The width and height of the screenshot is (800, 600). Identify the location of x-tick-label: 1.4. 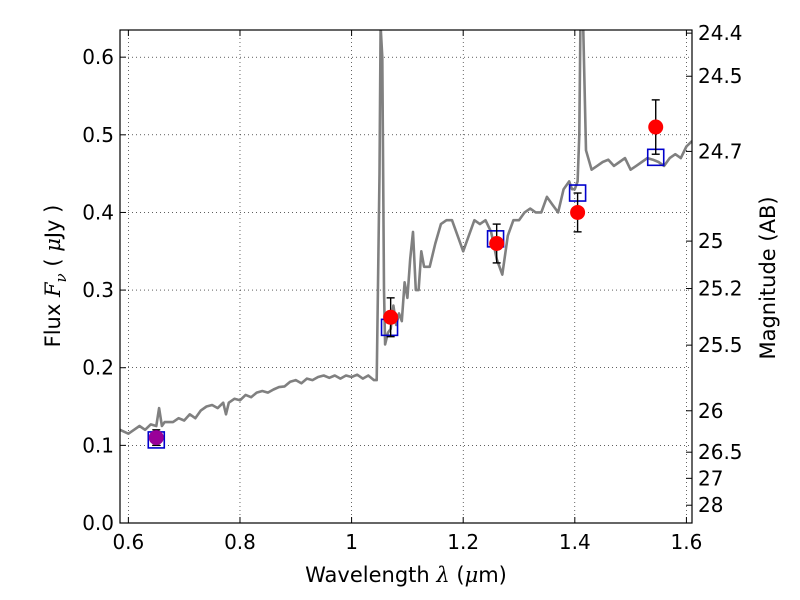
(575, 542).